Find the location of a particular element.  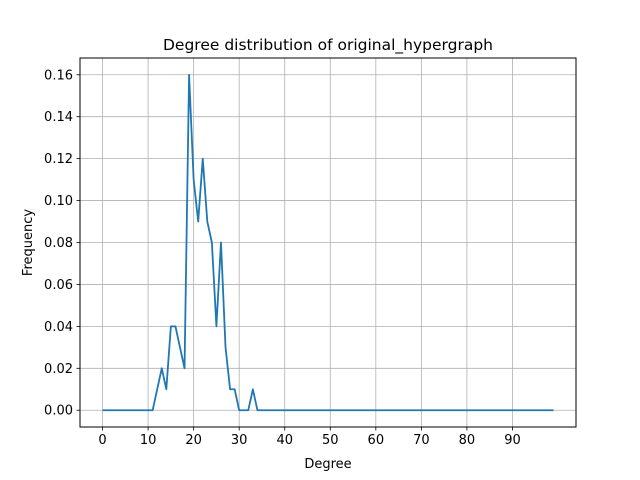

x-axis: 0 10 20 30 40 50 60 70 80 90 is located at coordinates (309, 437).